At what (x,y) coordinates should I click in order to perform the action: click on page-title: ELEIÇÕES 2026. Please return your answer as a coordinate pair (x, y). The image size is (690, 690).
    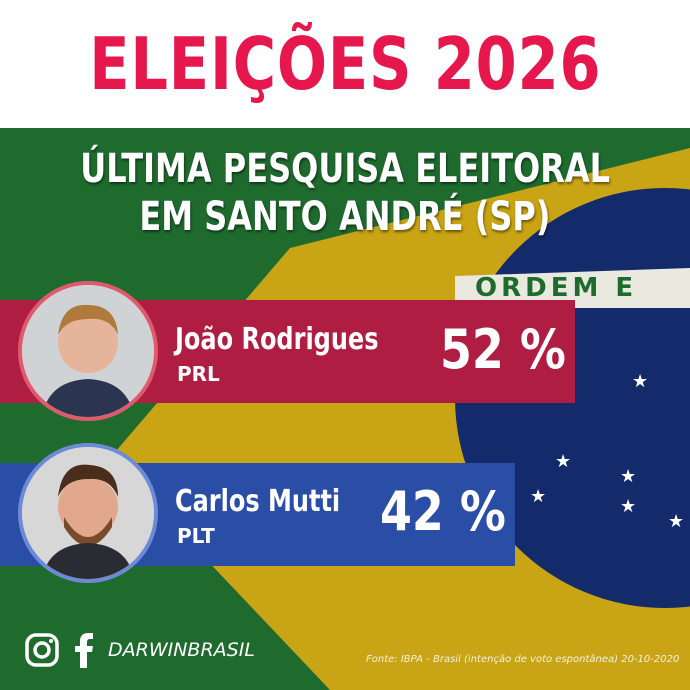
    Looking at the image, I should click on (345, 64).